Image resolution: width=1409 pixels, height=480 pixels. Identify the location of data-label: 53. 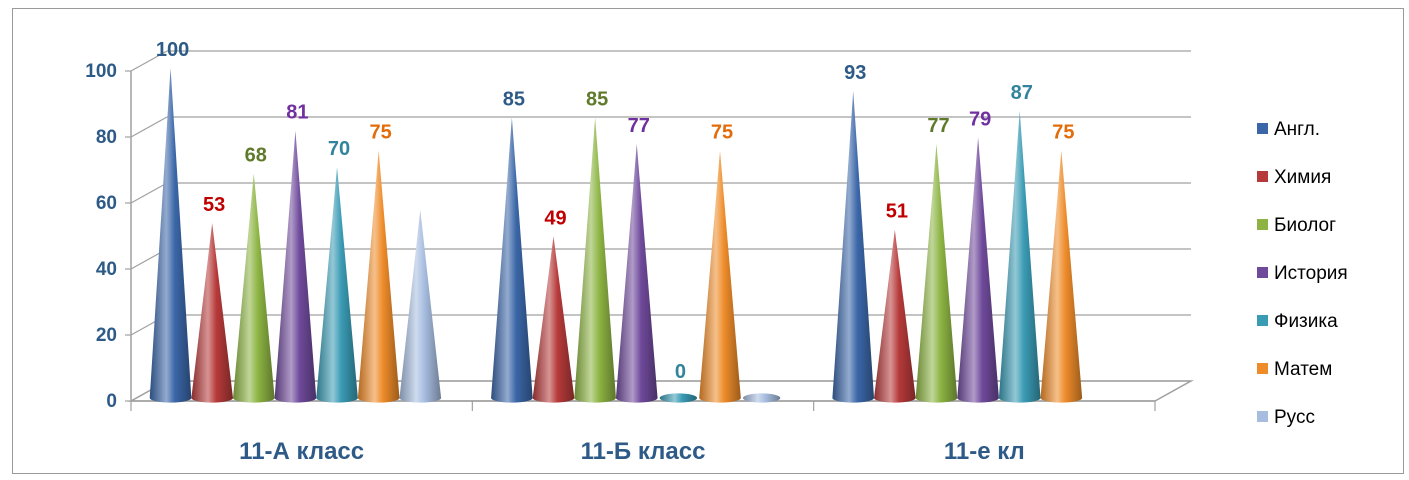
(214, 205).